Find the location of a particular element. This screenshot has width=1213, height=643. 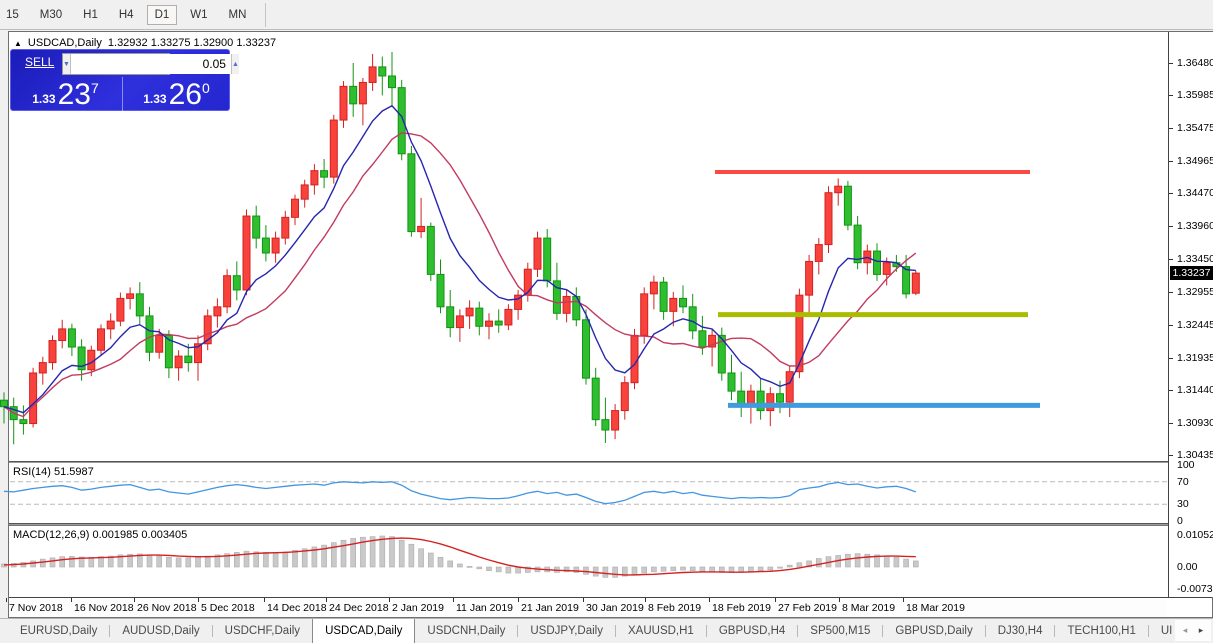

price-tick-mark is located at coordinates (1171, 194).